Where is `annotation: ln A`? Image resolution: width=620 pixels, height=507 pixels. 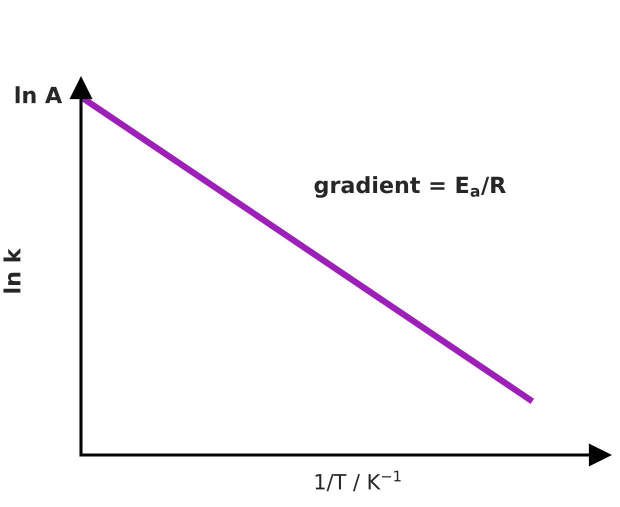 annotation: ln A is located at coordinates (39, 95).